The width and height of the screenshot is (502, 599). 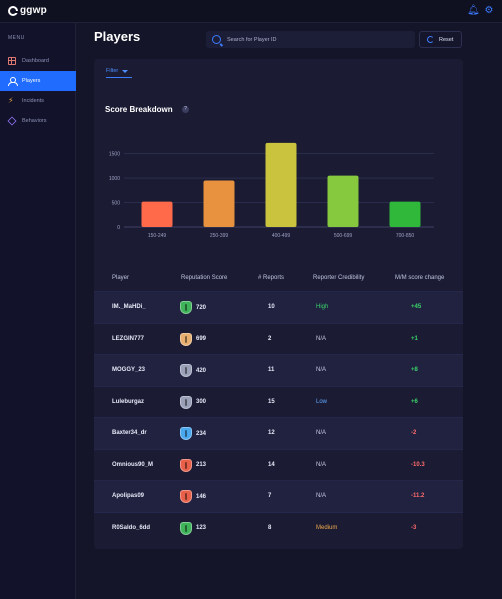 I want to click on mm-score-change: +8, so click(x=414, y=370).